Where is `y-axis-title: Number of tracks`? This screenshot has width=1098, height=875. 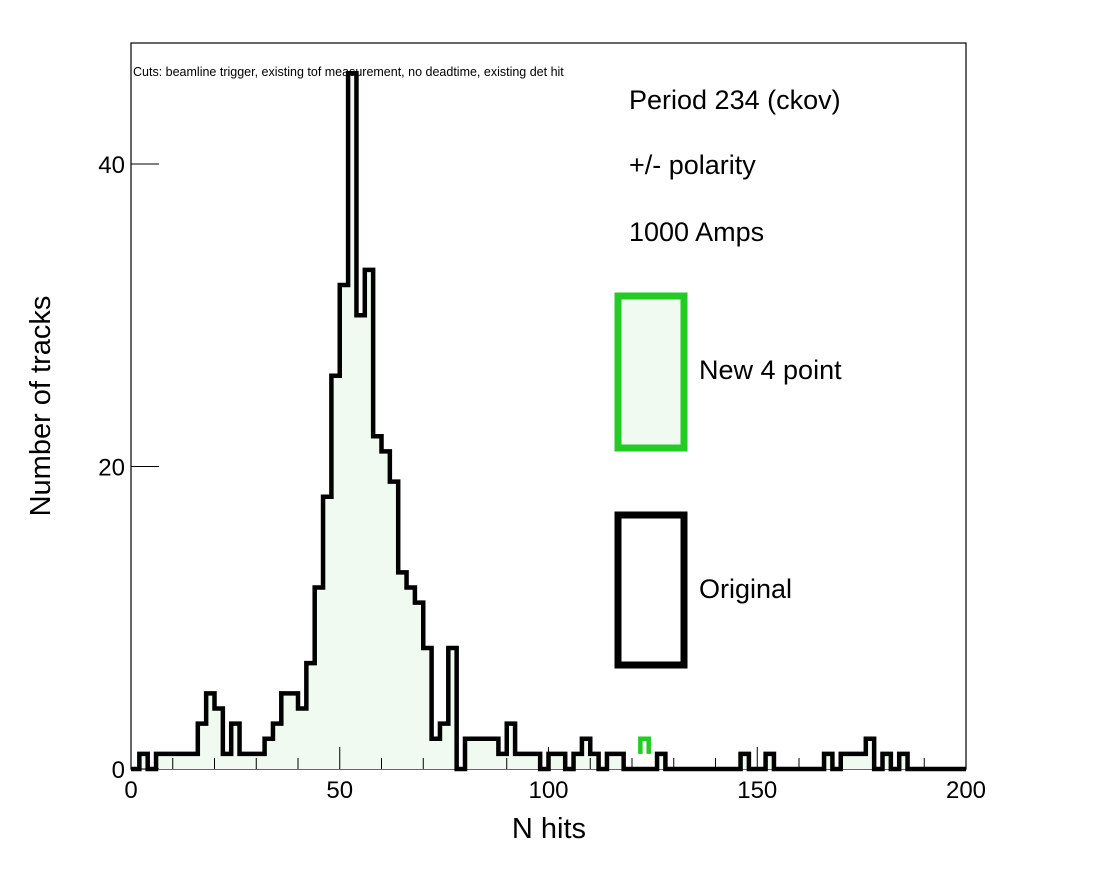 y-axis-title: Number of tracks is located at coordinates (41, 406).